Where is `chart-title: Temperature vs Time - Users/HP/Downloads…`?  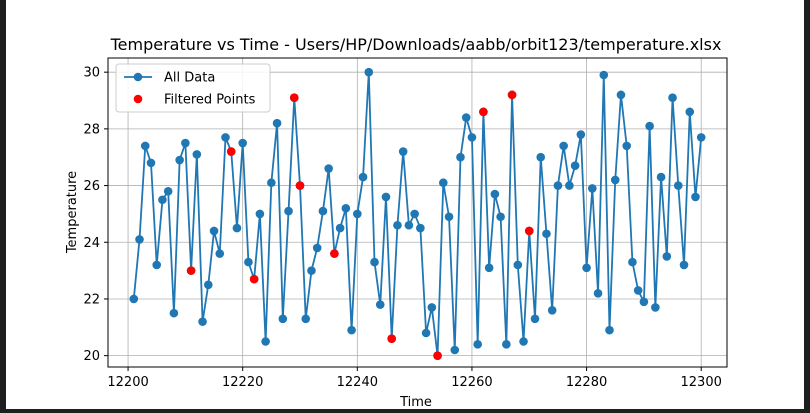 chart-title: Temperature vs Time - Users/HP/Downloads… is located at coordinates (416, 44).